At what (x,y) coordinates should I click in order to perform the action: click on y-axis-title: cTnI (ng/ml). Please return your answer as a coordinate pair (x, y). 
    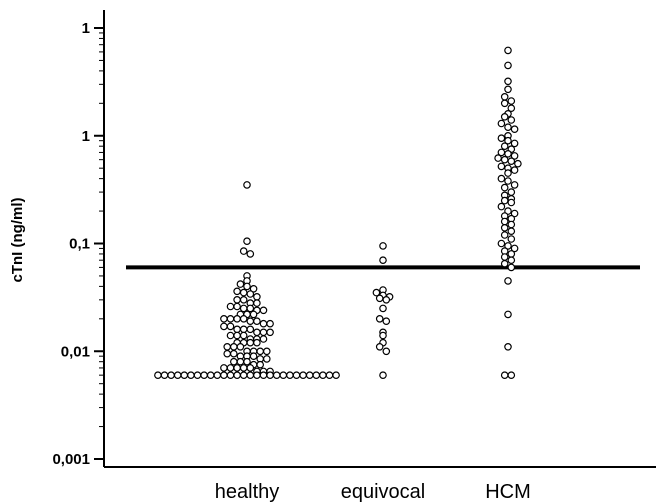
    Looking at the image, I should click on (17, 240).